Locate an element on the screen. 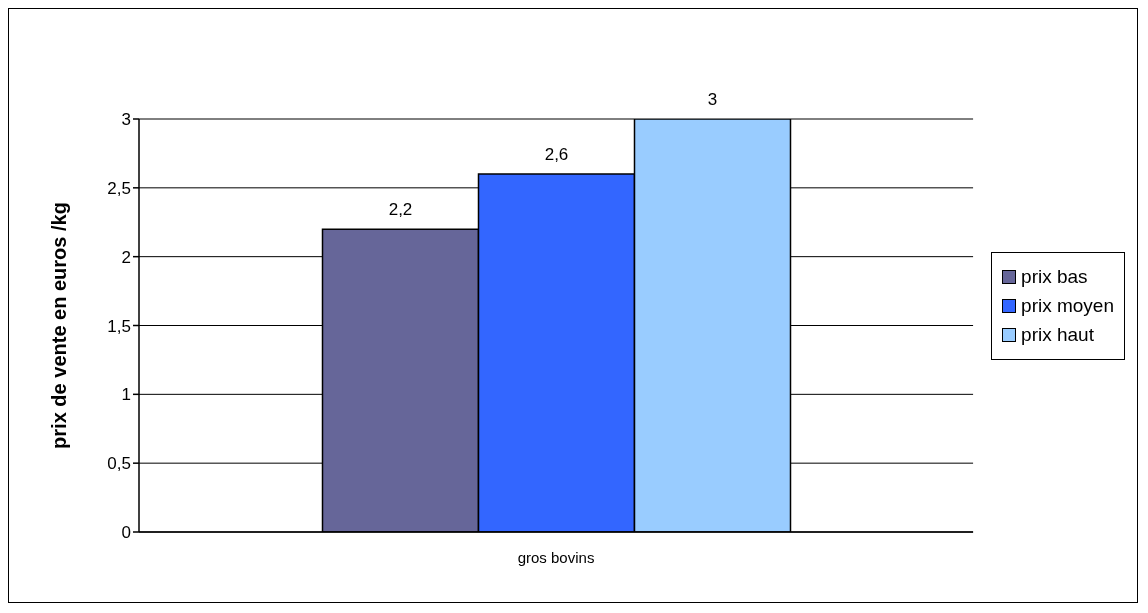  y-tick-label: 0 is located at coordinates (126, 533).